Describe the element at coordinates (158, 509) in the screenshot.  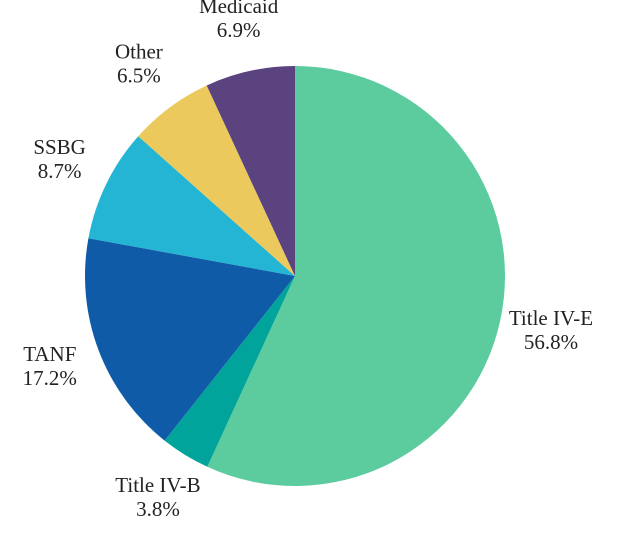
I see `slice-value: 3.8%` at that location.